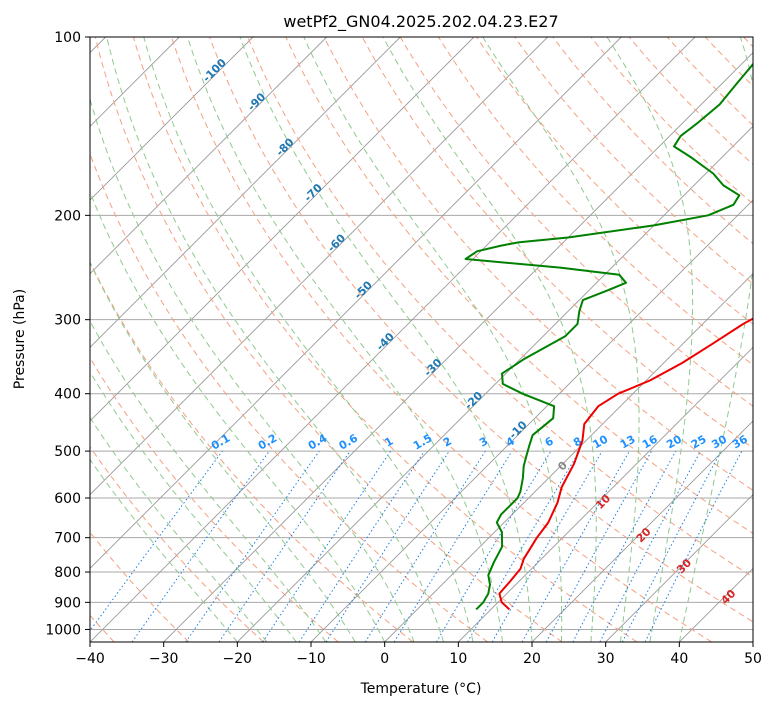  Describe the element at coordinates (384, 659) in the screenshot. I see `x-tick-label: 0` at that location.